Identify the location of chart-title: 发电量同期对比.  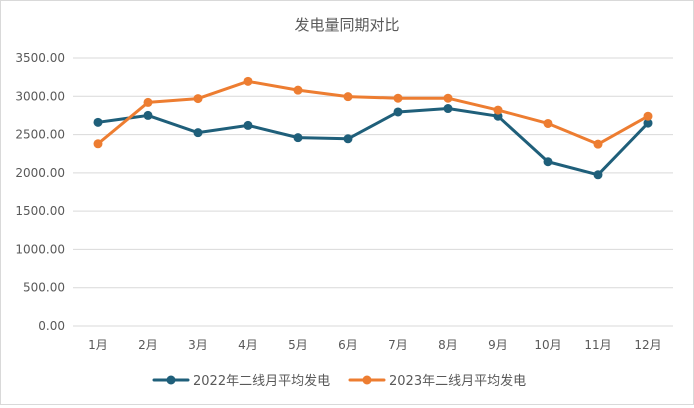
(346, 25).